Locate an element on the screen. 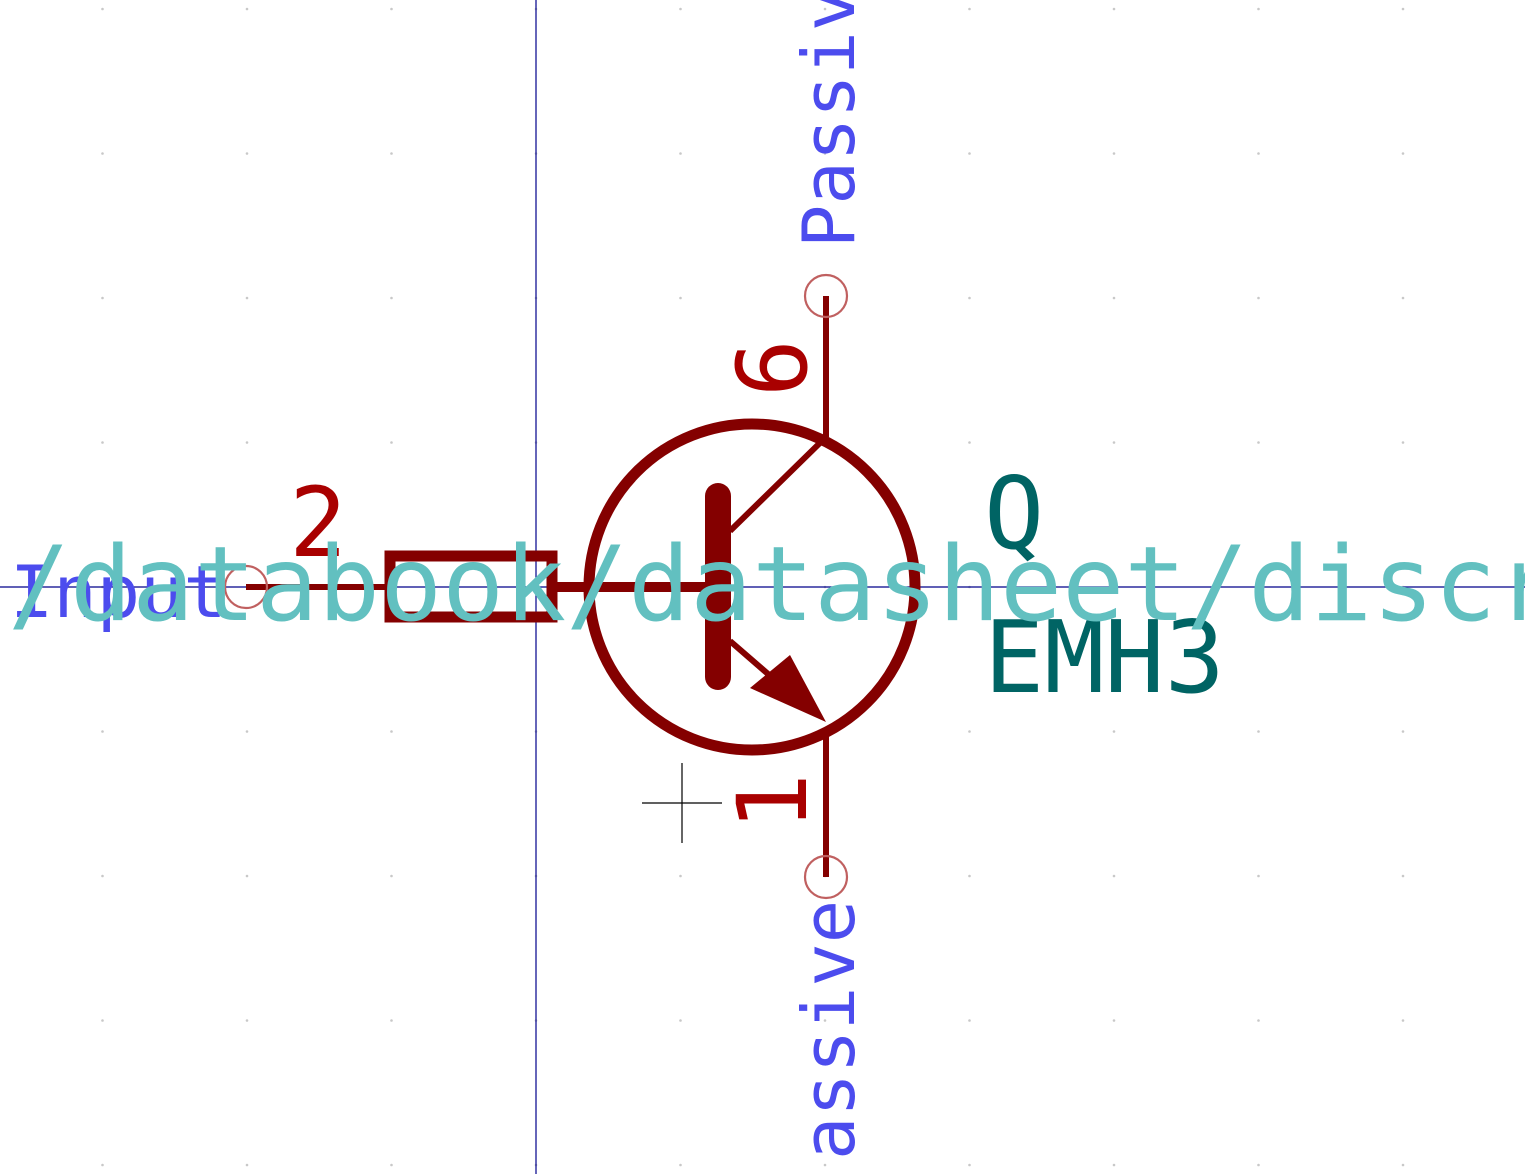 The height and width of the screenshot is (1174, 1525). collector-line is located at coordinates (778, 484).